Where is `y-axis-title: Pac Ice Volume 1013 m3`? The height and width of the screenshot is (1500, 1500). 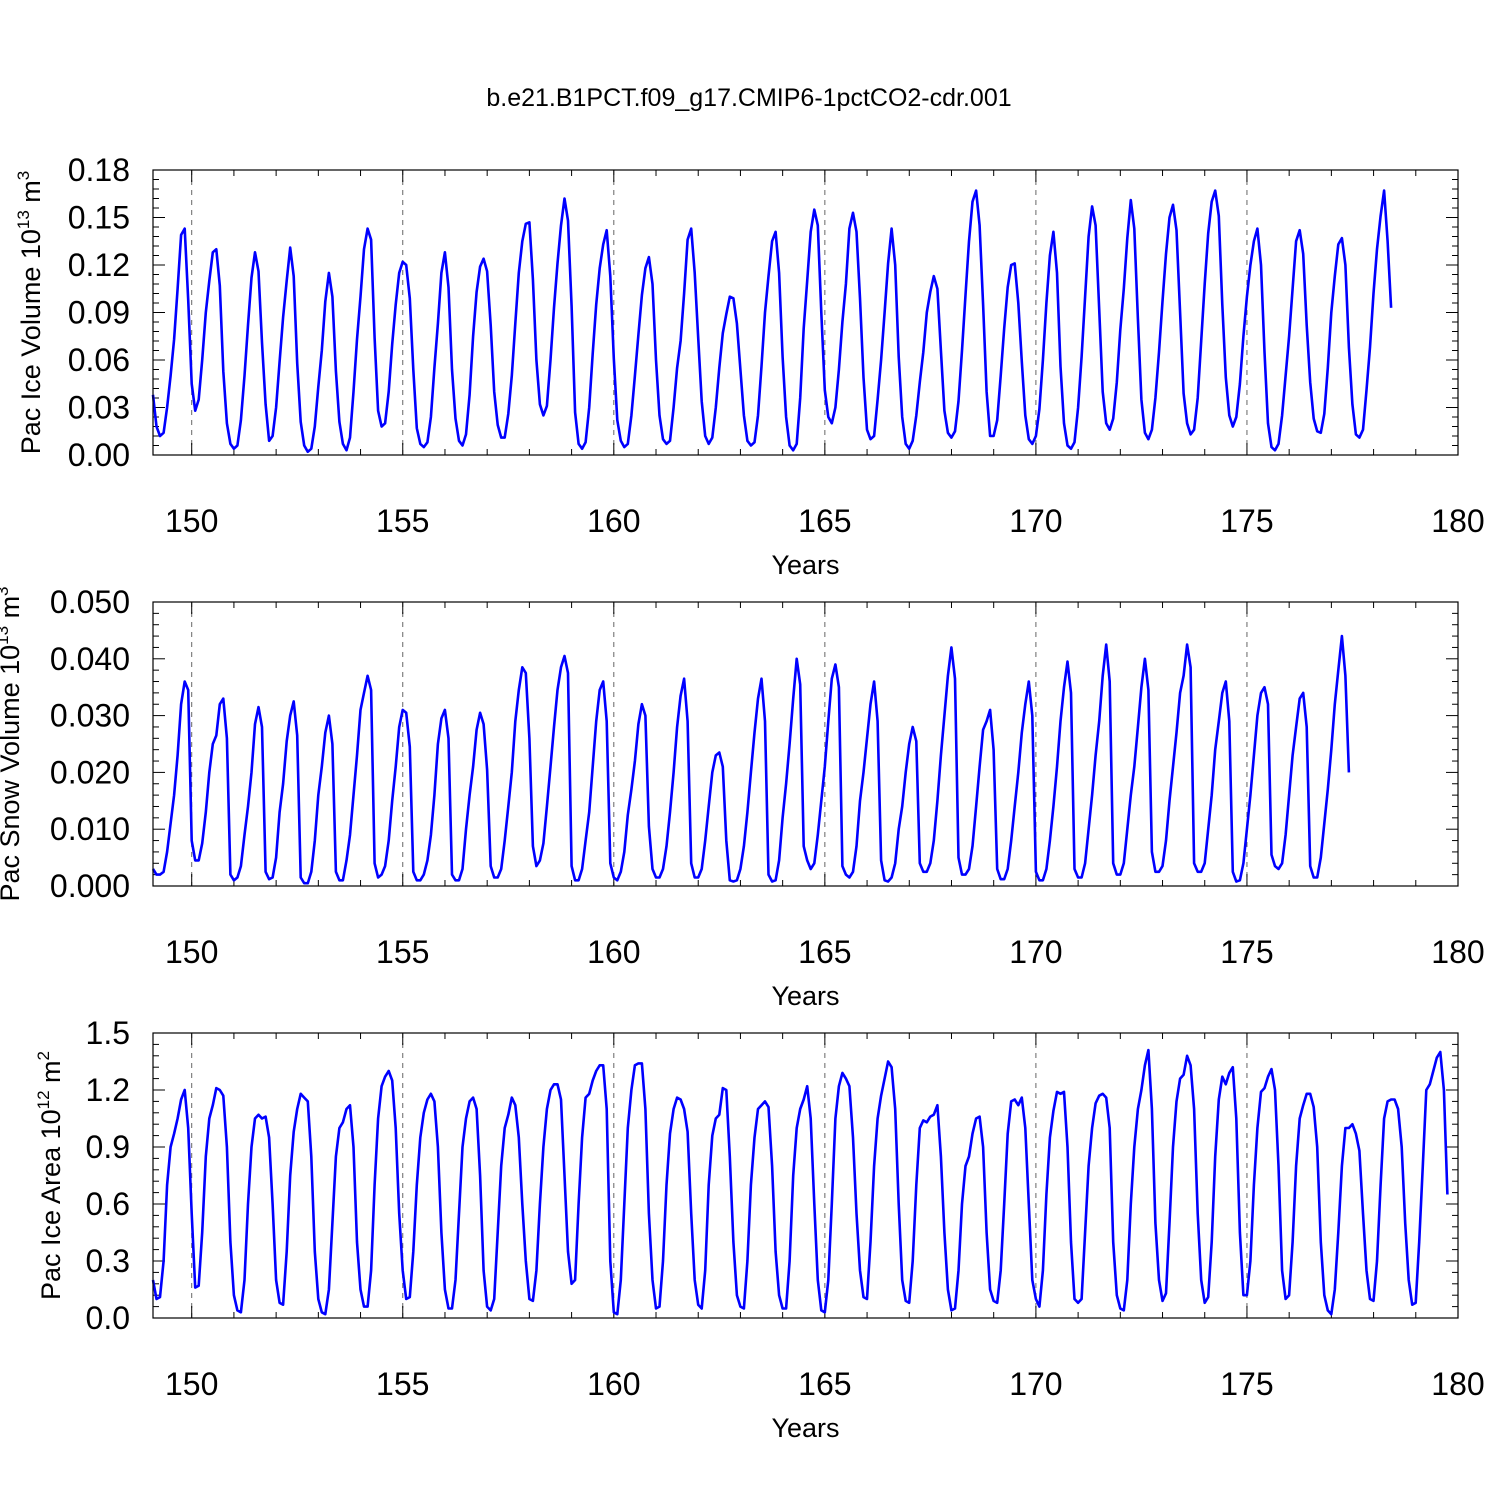 y-axis-title: Pac Ice Volume 1013 m3 is located at coordinates (30, 313).